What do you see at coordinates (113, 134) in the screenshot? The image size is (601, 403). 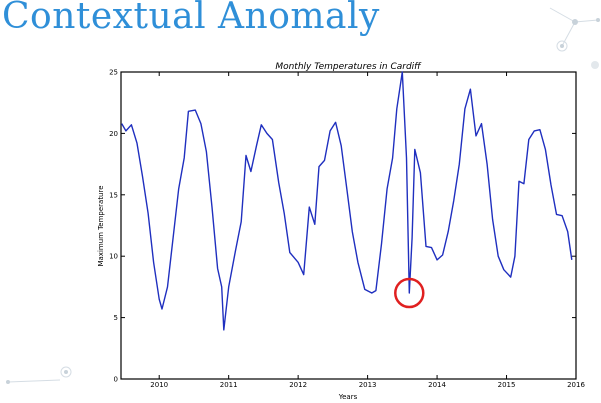 I see `y-tick-label: 20` at bounding box center [113, 134].